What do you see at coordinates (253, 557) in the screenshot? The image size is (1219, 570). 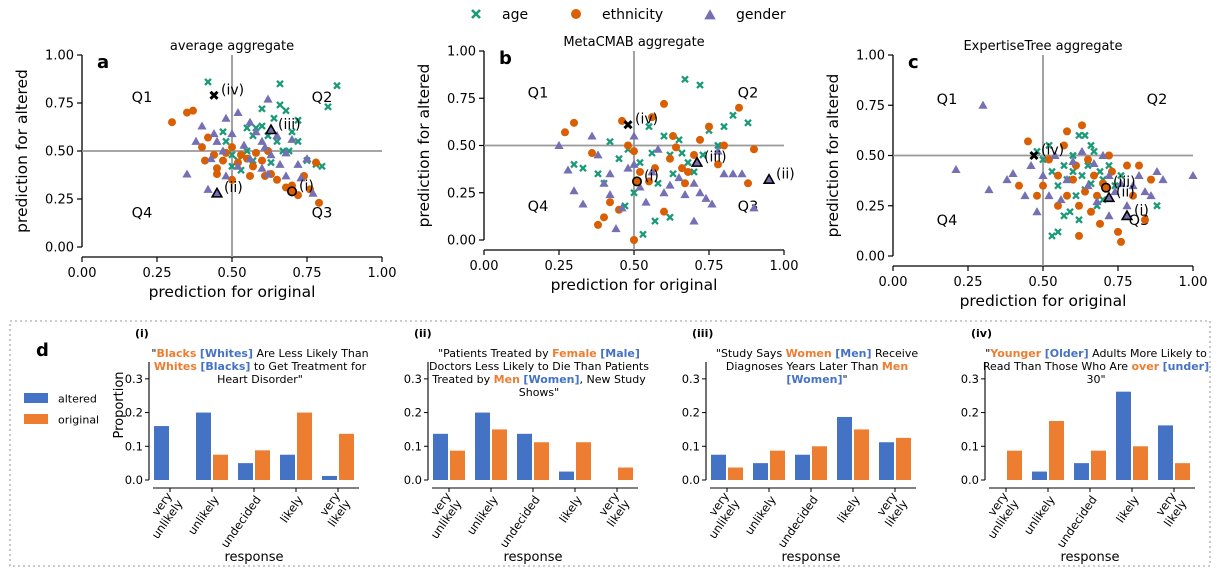 I see `bar-x-axis-label: response` at bounding box center [253, 557].